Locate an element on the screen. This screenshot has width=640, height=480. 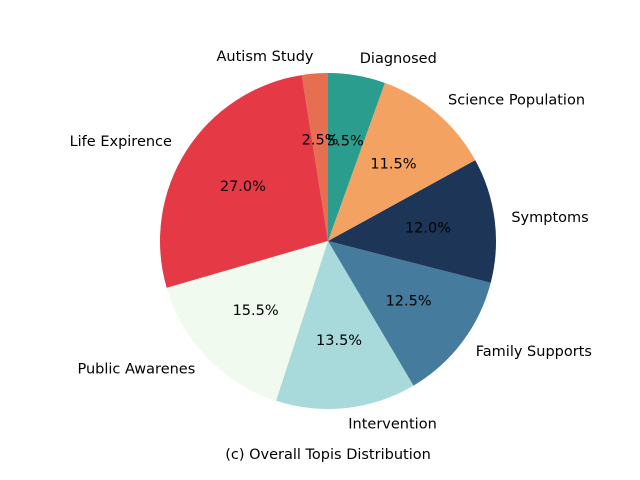
slice-percent-symptoms: 12.0% is located at coordinates (428, 228).